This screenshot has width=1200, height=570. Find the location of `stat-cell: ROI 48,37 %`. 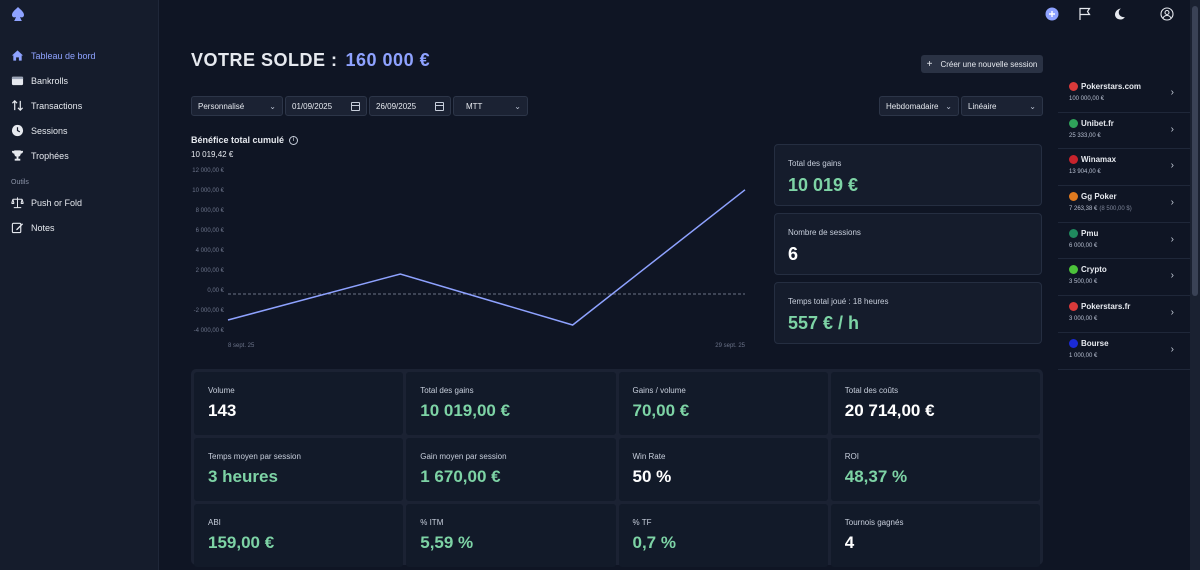

stat-cell: ROI 48,37 % is located at coordinates (935, 469).